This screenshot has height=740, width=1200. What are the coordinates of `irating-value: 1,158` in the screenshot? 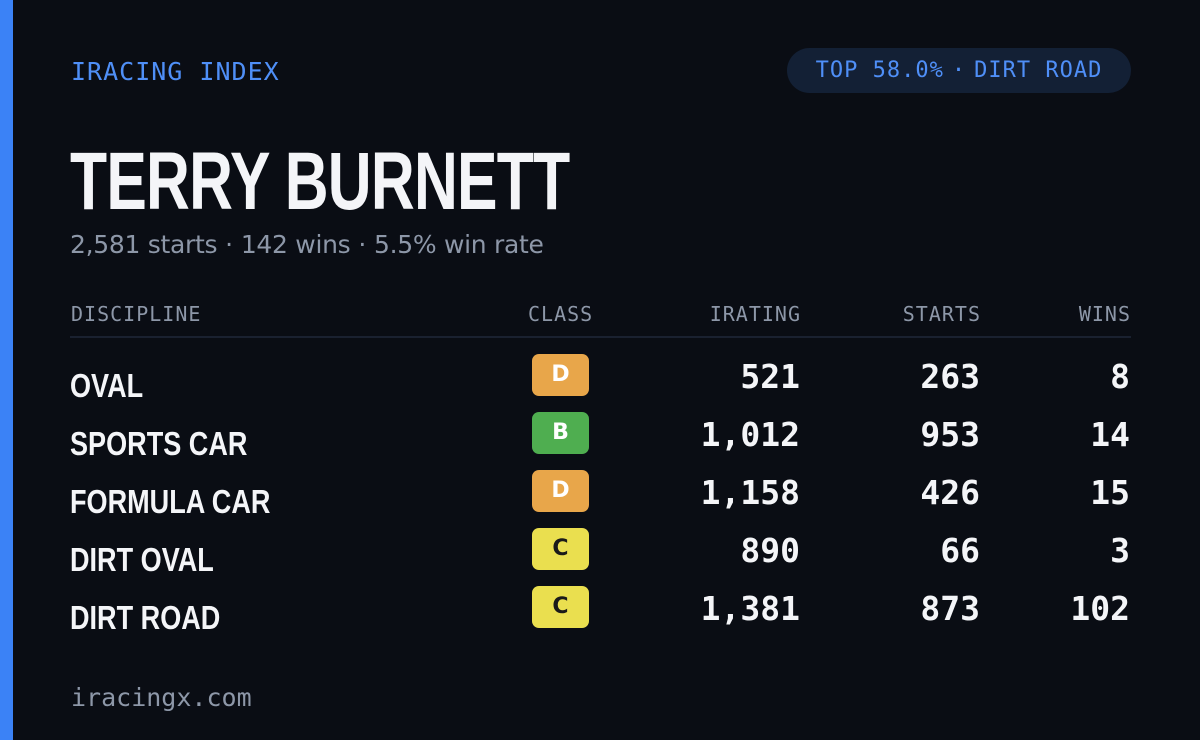 It's located at (750, 492).